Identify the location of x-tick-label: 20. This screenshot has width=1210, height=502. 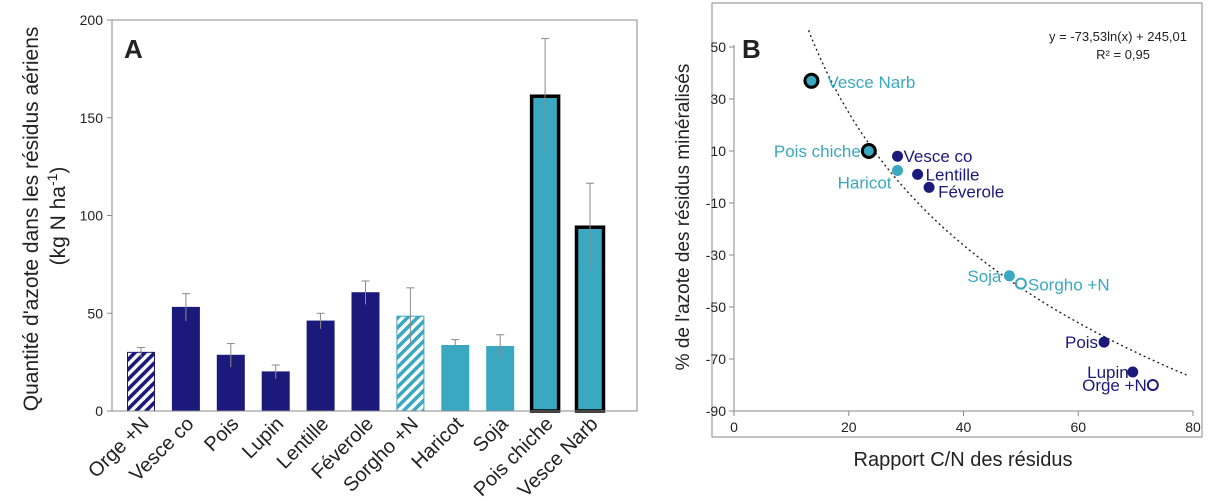
(849, 427).